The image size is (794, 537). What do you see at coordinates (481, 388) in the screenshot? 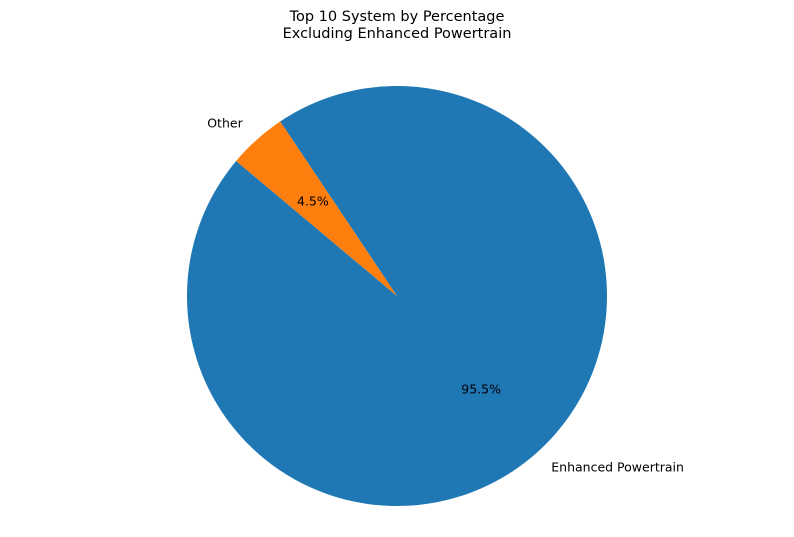
I see `pct-label-enhanced-powertrain: 95.5%` at bounding box center [481, 388].